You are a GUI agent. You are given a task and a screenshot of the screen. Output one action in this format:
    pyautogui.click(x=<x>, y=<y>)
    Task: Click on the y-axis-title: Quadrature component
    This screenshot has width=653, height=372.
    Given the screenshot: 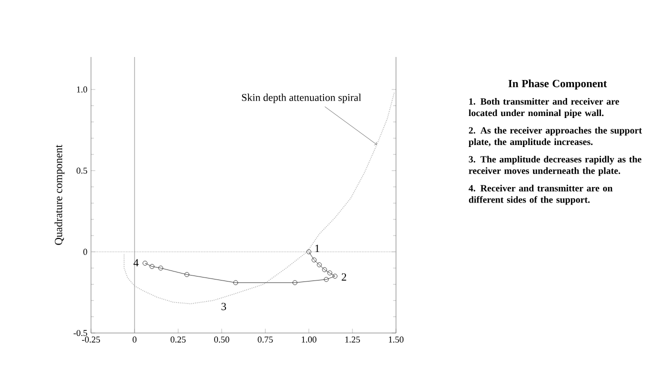 What is the action you would take?
    pyautogui.click(x=59, y=194)
    